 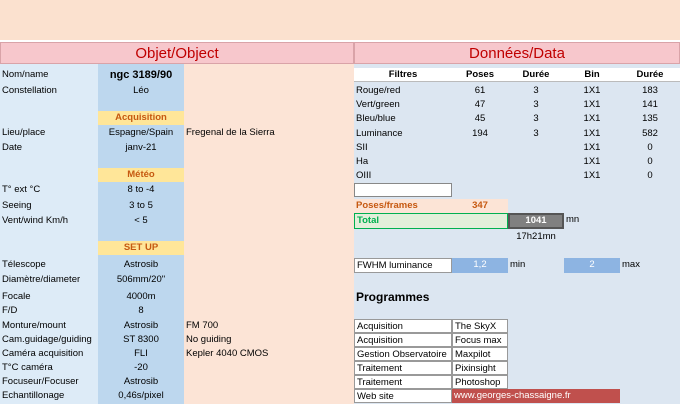 I want to click on object-header: Objet/Object, so click(x=177, y=53).